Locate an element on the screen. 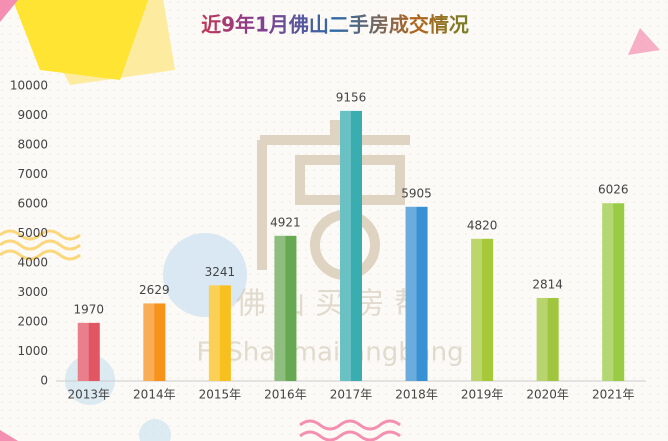 The height and width of the screenshot is (441, 668). x-tick-label: 2021年 is located at coordinates (613, 395).